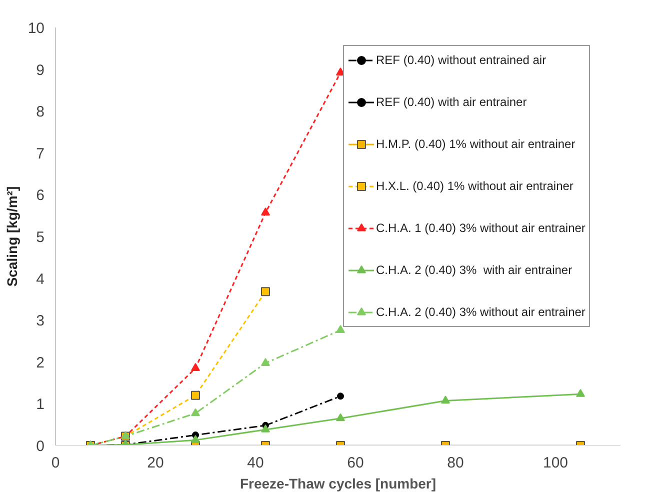 The image size is (669, 494). I want to click on legend-label: H.M.P. (0.40) 1% without air entrainer, so click(476, 144).